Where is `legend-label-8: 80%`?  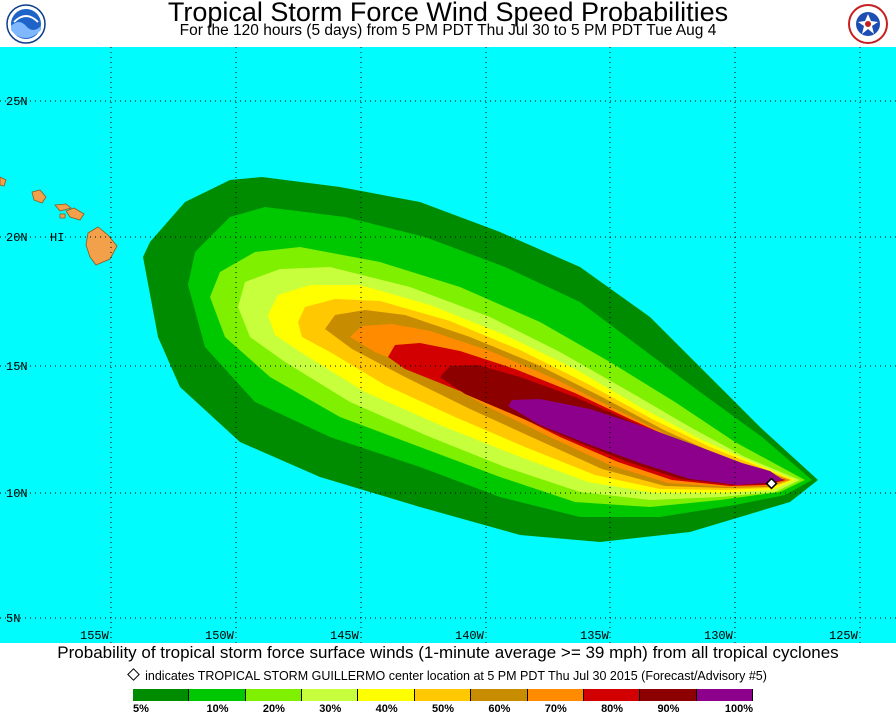 legend-label-8: 80% is located at coordinates (612, 709).